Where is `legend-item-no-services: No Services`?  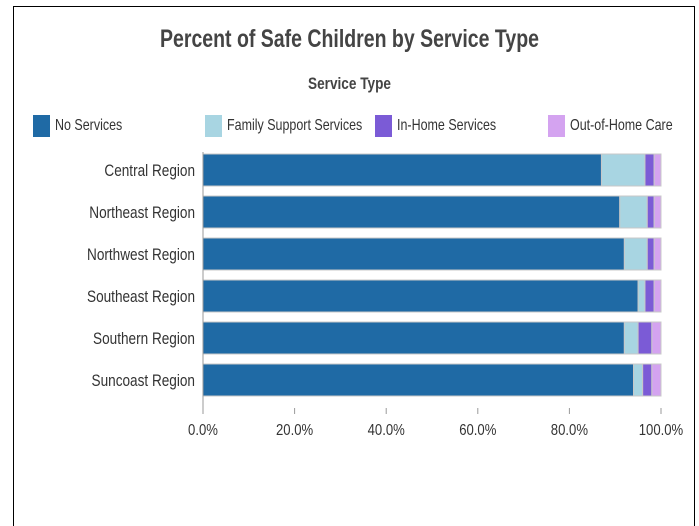 legend-item-no-services: No Services is located at coordinates (87, 126).